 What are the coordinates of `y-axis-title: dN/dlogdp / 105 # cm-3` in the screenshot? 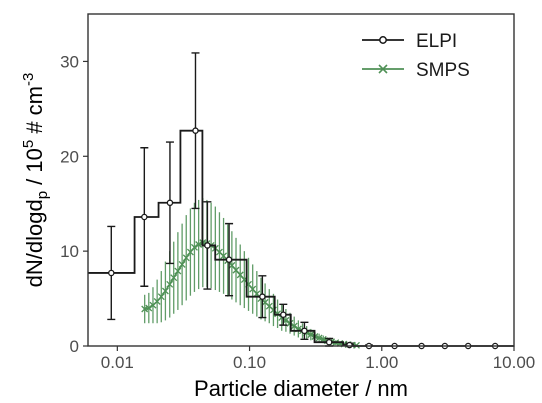 It's located at (35, 180).